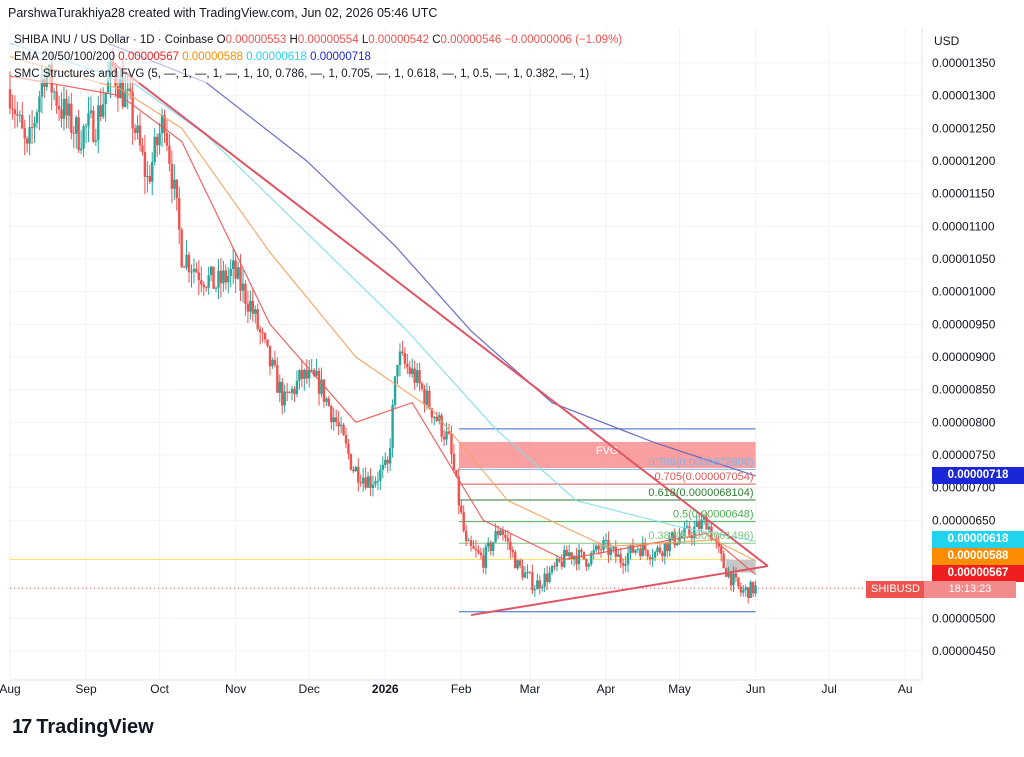 Image resolution: width=1024 pixels, height=757 pixels. I want to click on currency-label: USD, so click(947, 41).